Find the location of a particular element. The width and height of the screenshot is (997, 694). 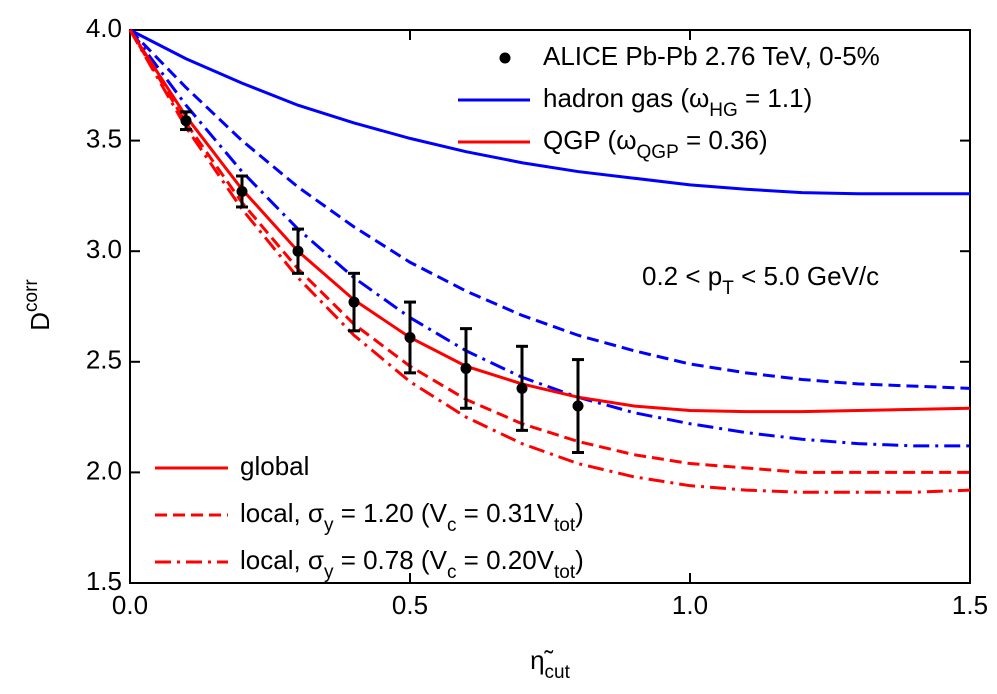

legend-label-part: QGP (ω is located at coordinates (590, 140).